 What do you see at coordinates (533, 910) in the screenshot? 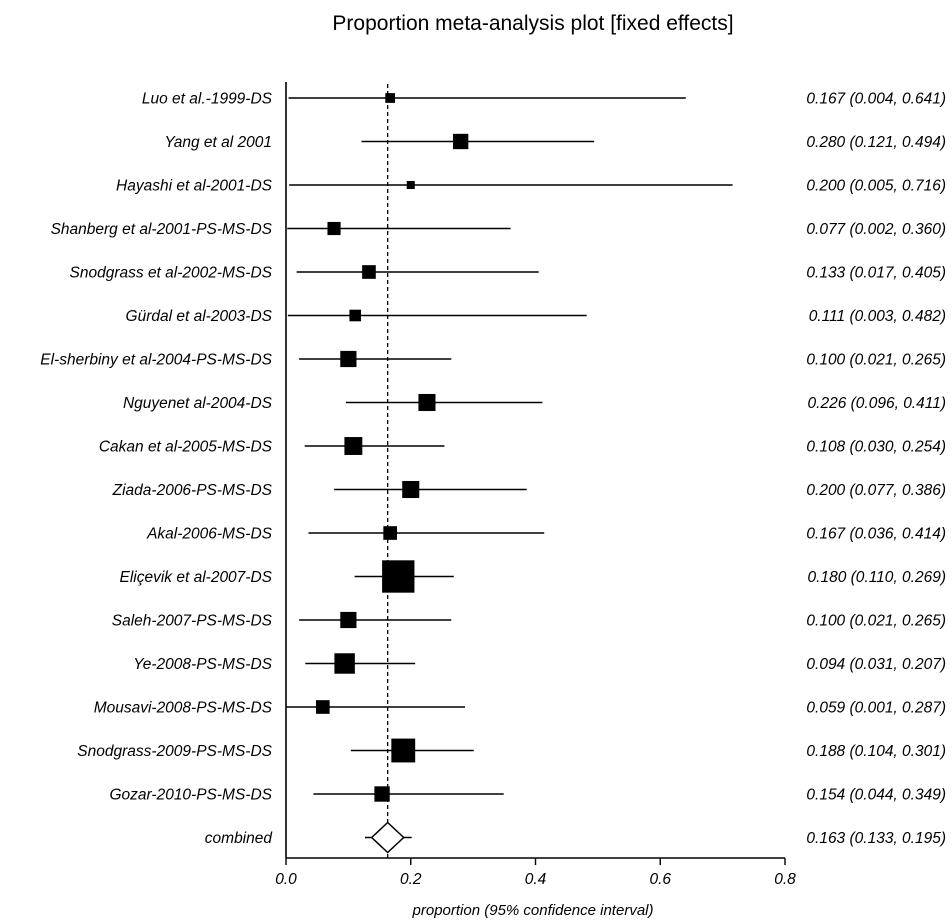
I see `x-axis-label: proportion (95% confidence interval)` at bounding box center [533, 910].